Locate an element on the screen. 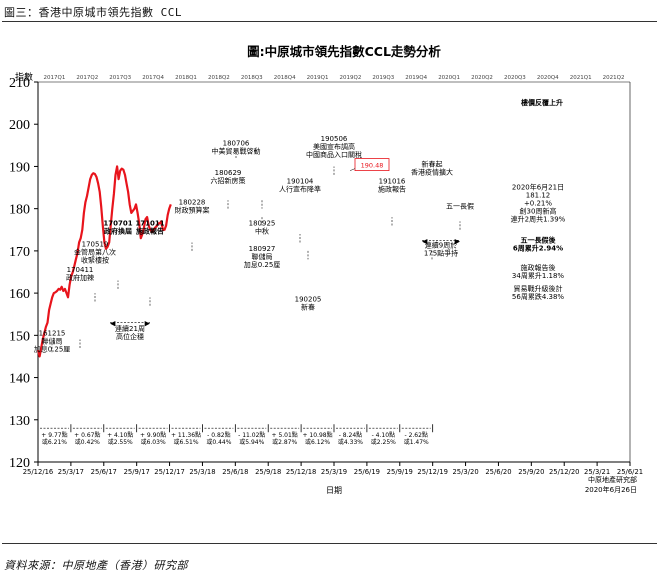 The width and height of the screenshot is (661, 581). event-label: 170411 is located at coordinates (80, 270).